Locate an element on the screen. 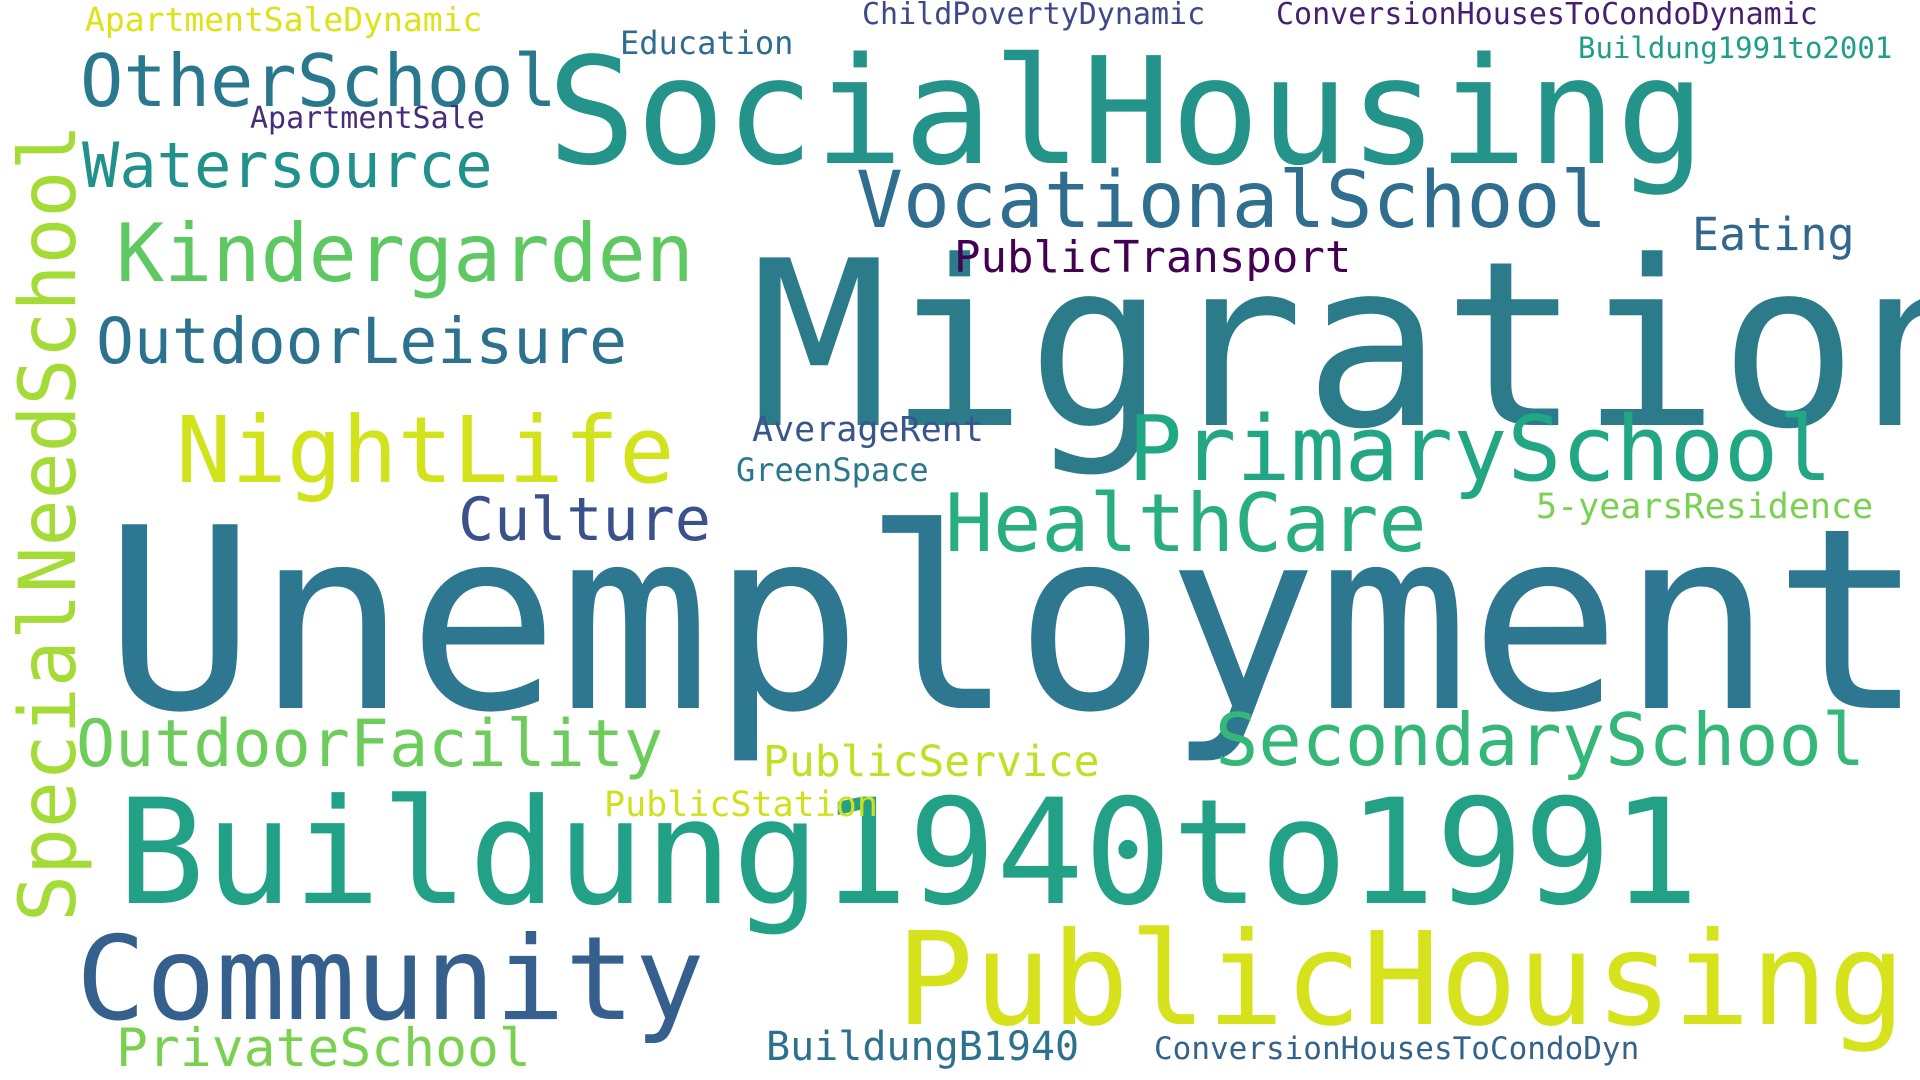  word-vocational-school: VocationalSchool is located at coordinates (1232, 201).